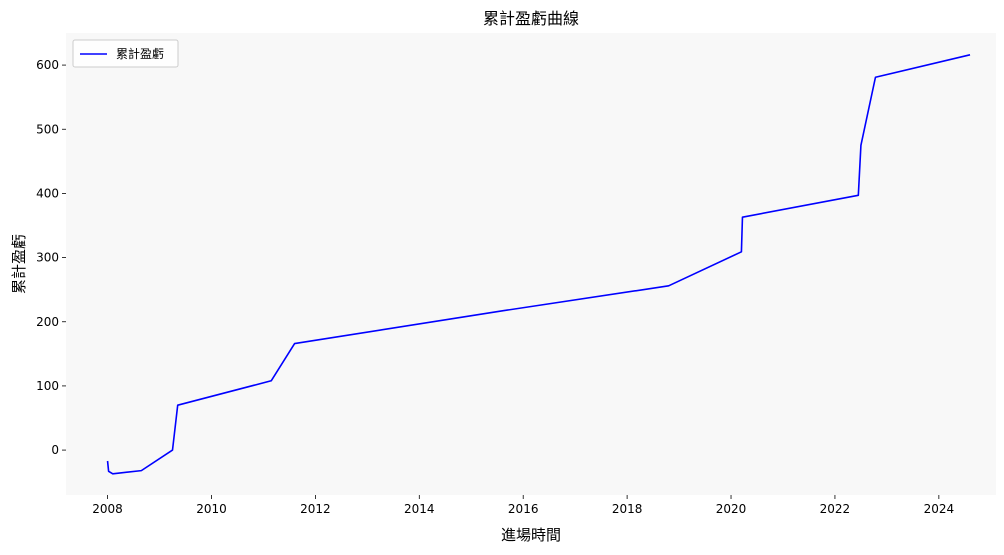 The width and height of the screenshot is (1004, 555). What do you see at coordinates (47, 129) in the screenshot?
I see `y-tick-label: 500` at bounding box center [47, 129].